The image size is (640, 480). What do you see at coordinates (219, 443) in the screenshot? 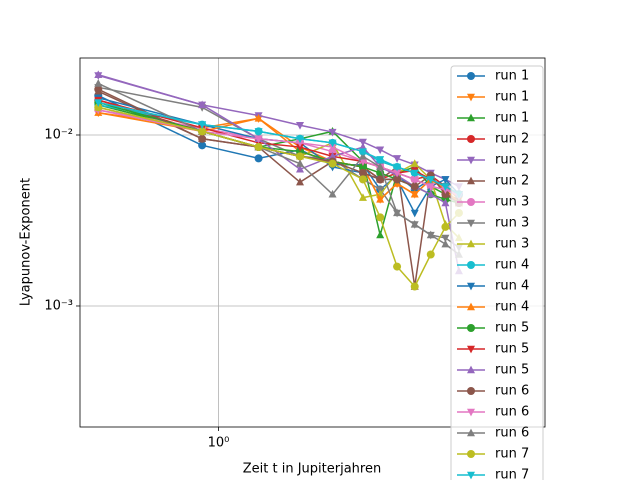
I see `x-tick-label: 10⁰` at bounding box center [219, 443].